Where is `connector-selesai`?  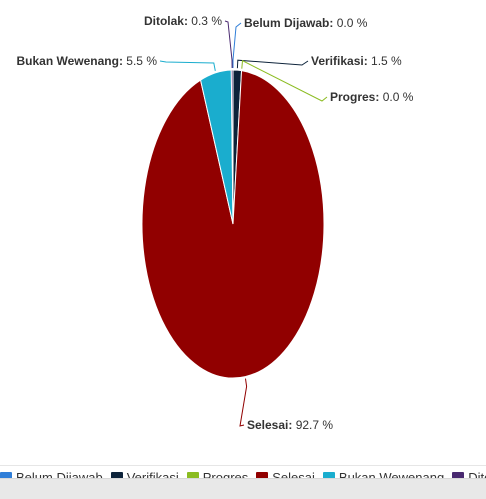 connector-selesai is located at coordinates (243, 402).